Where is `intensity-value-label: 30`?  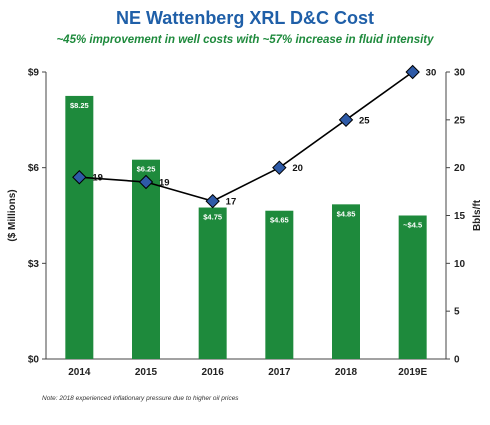 intensity-value-label: 30 is located at coordinates (431, 73).